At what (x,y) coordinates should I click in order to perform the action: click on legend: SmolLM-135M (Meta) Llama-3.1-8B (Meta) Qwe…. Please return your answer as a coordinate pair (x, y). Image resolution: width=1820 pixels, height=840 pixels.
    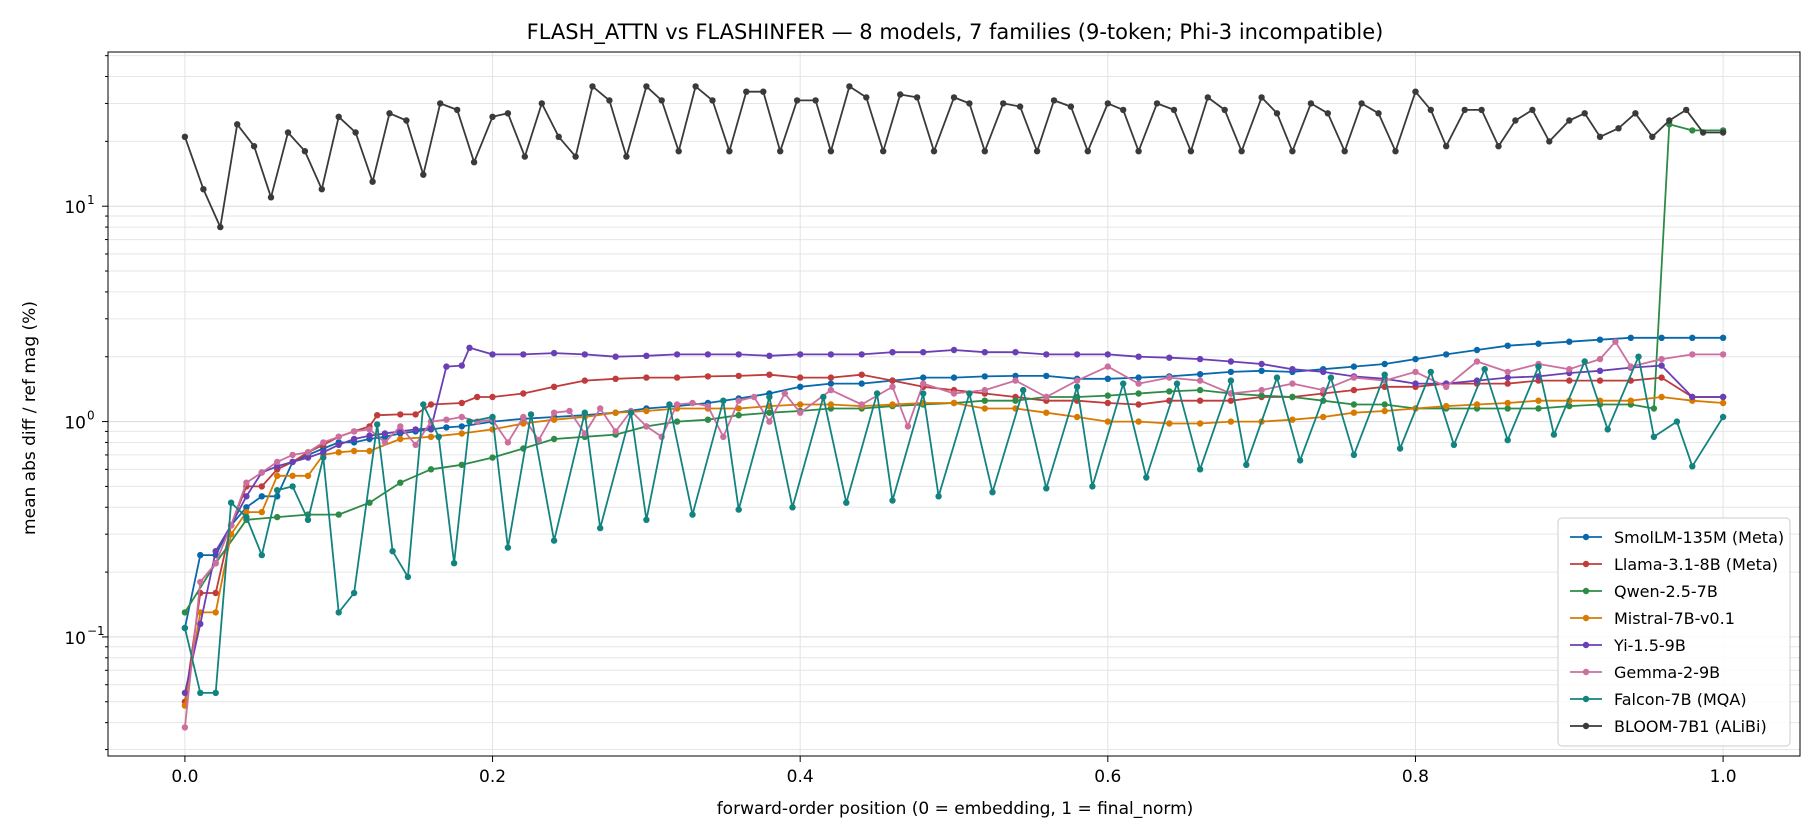
    Looking at the image, I should click on (1674, 632).